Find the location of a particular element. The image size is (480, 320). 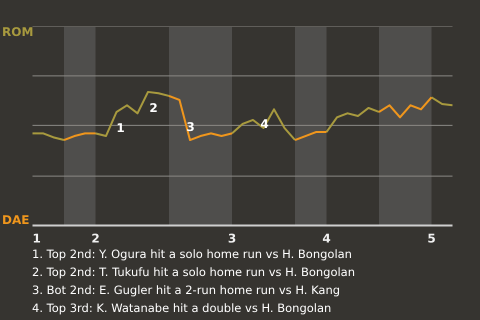

x-tick-label: 1 is located at coordinates (36, 239).